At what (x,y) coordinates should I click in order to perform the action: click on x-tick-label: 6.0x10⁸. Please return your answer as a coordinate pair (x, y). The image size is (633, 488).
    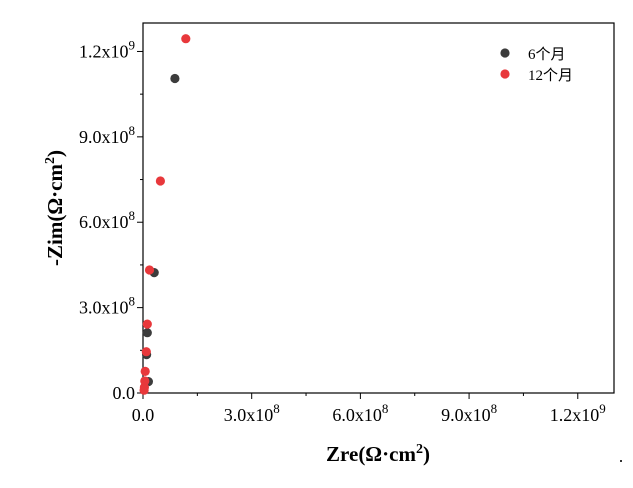
    Looking at the image, I should click on (360, 413).